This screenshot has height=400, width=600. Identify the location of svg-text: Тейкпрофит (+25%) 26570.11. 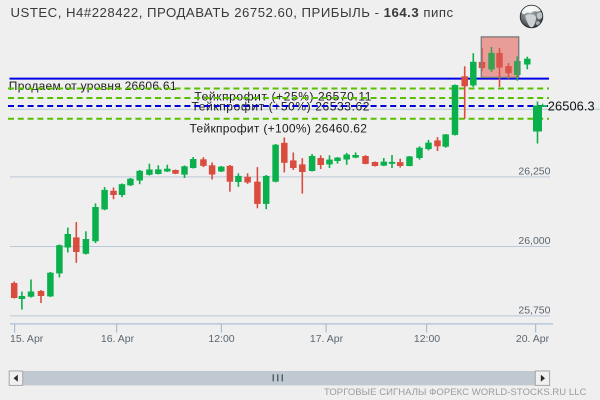
(283, 96).